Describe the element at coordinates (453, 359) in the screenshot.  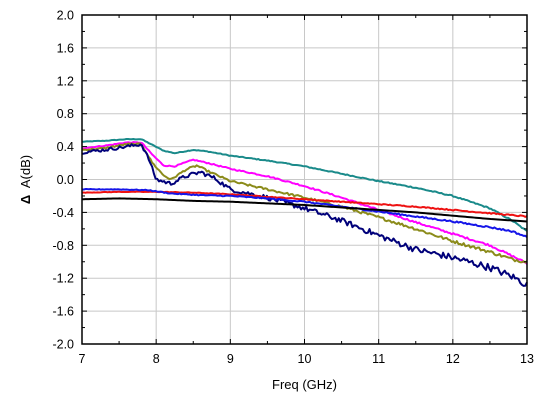
I see `x-tick-label: 12` at that location.